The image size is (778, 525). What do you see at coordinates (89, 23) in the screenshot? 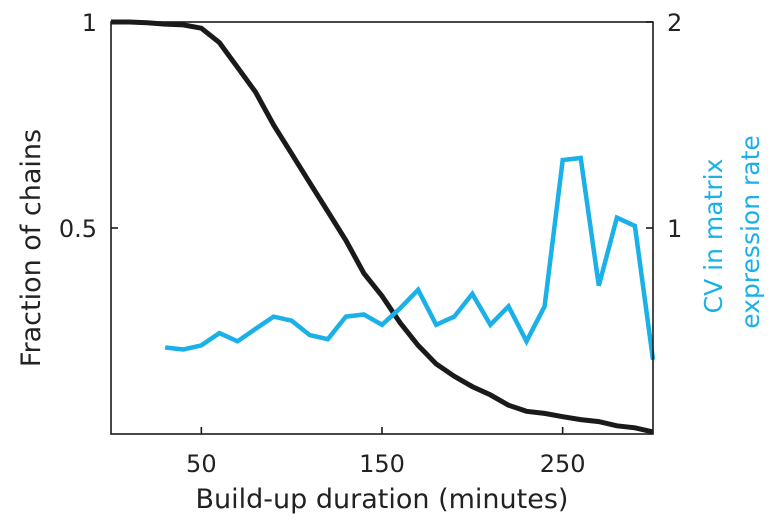
I see `left-y-tick-label: 1` at bounding box center [89, 23].